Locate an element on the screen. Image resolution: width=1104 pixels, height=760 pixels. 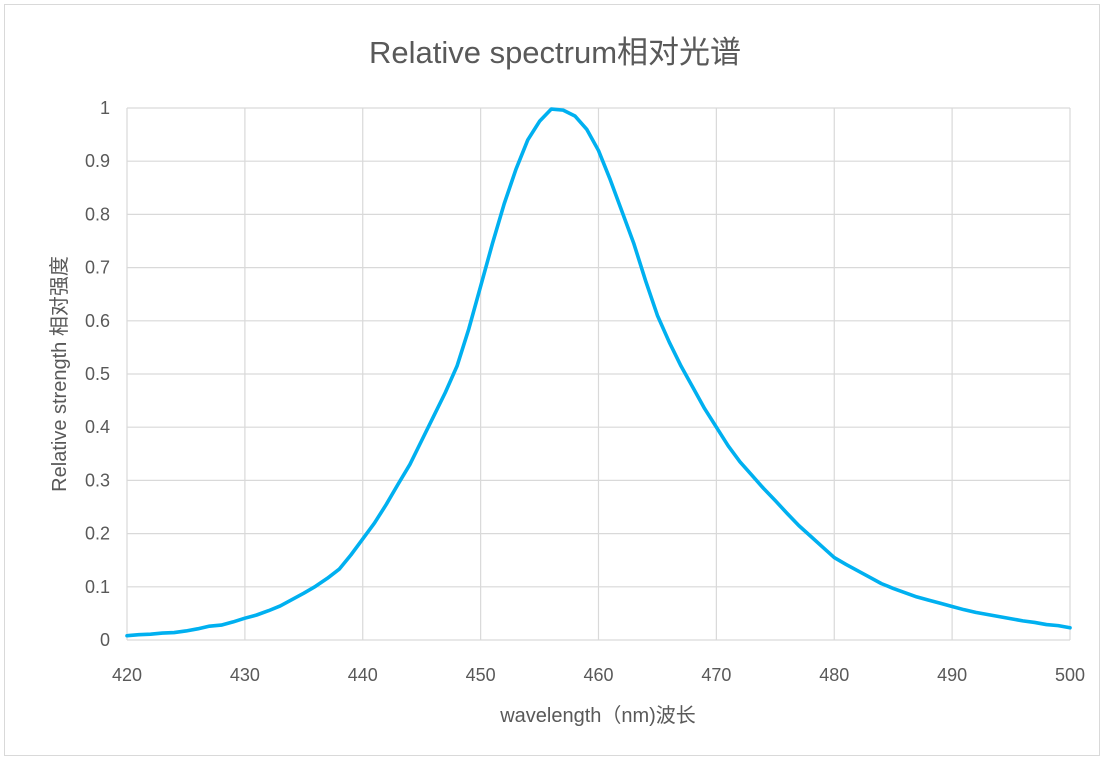
x-tick-labels: 420 430 440 450 460 470 480 490 500 is located at coordinates (598, 675).